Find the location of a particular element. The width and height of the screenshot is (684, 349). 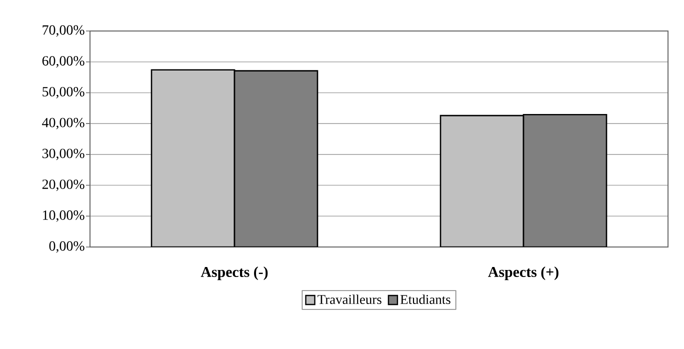

y-tick-label: 50,00% is located at coordinates (63, 92).